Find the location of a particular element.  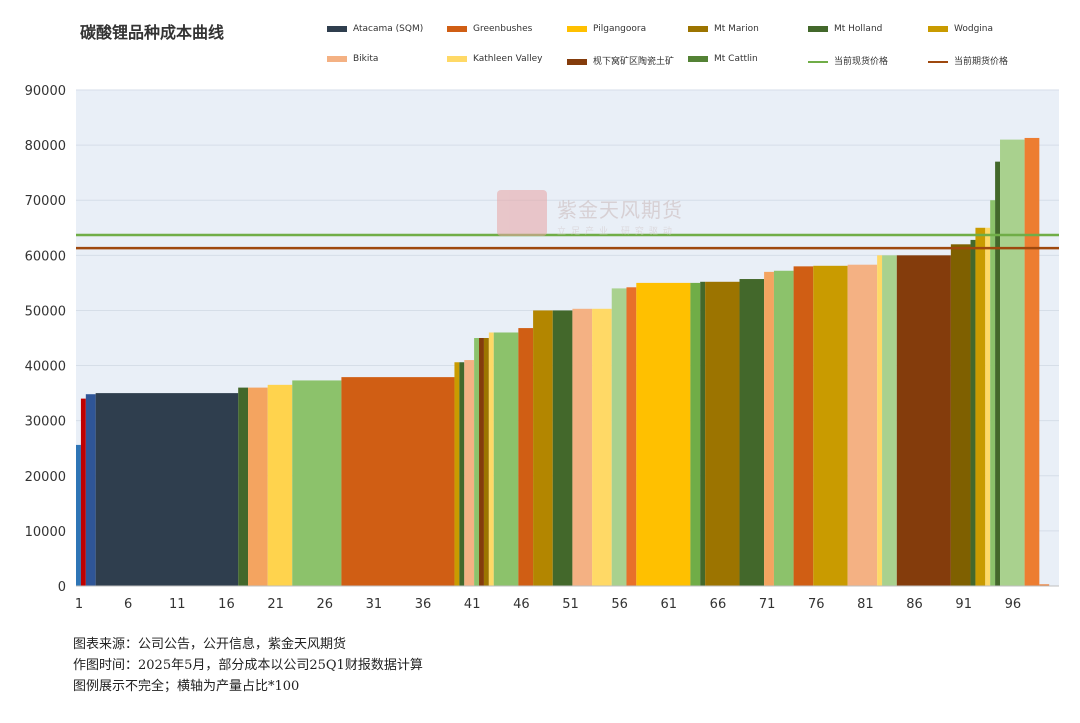

x-tick-label: 61 is located at coordinates (669, 604).